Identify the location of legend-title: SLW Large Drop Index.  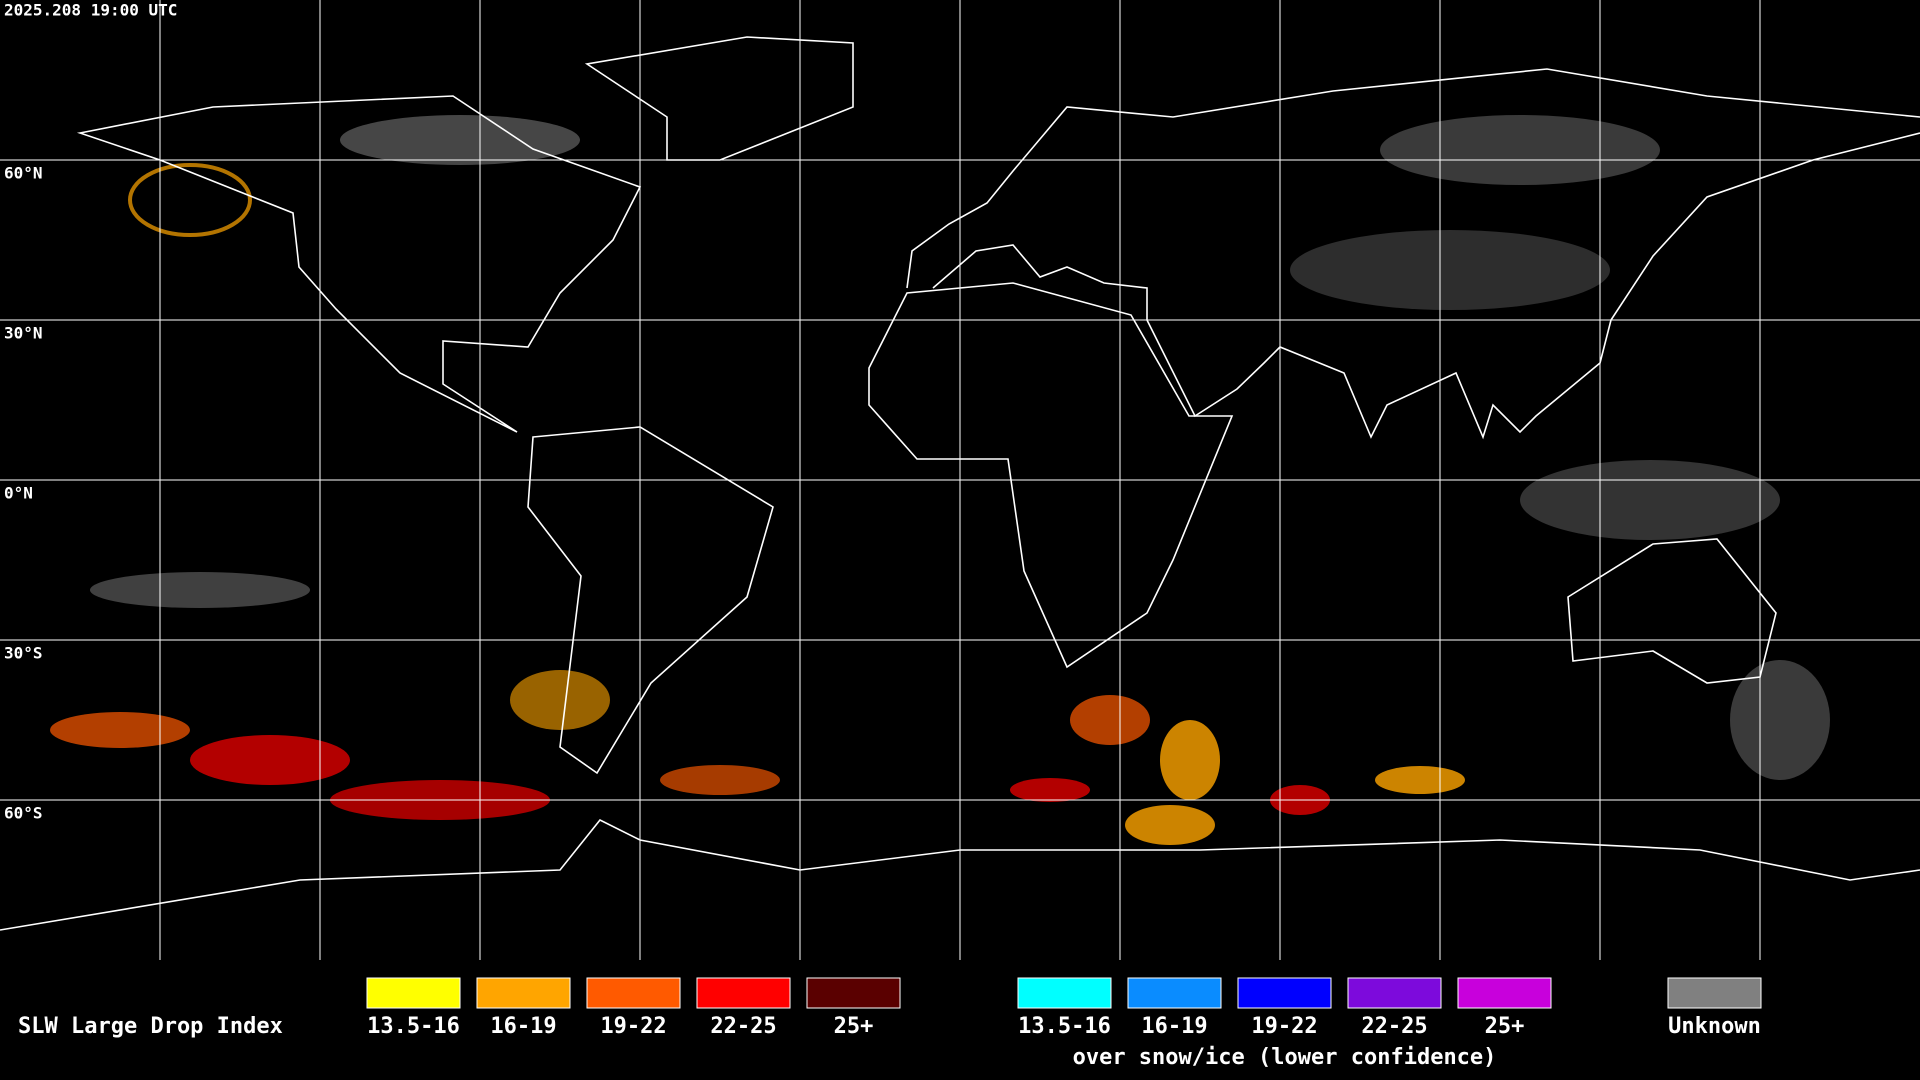
(150, 1026).